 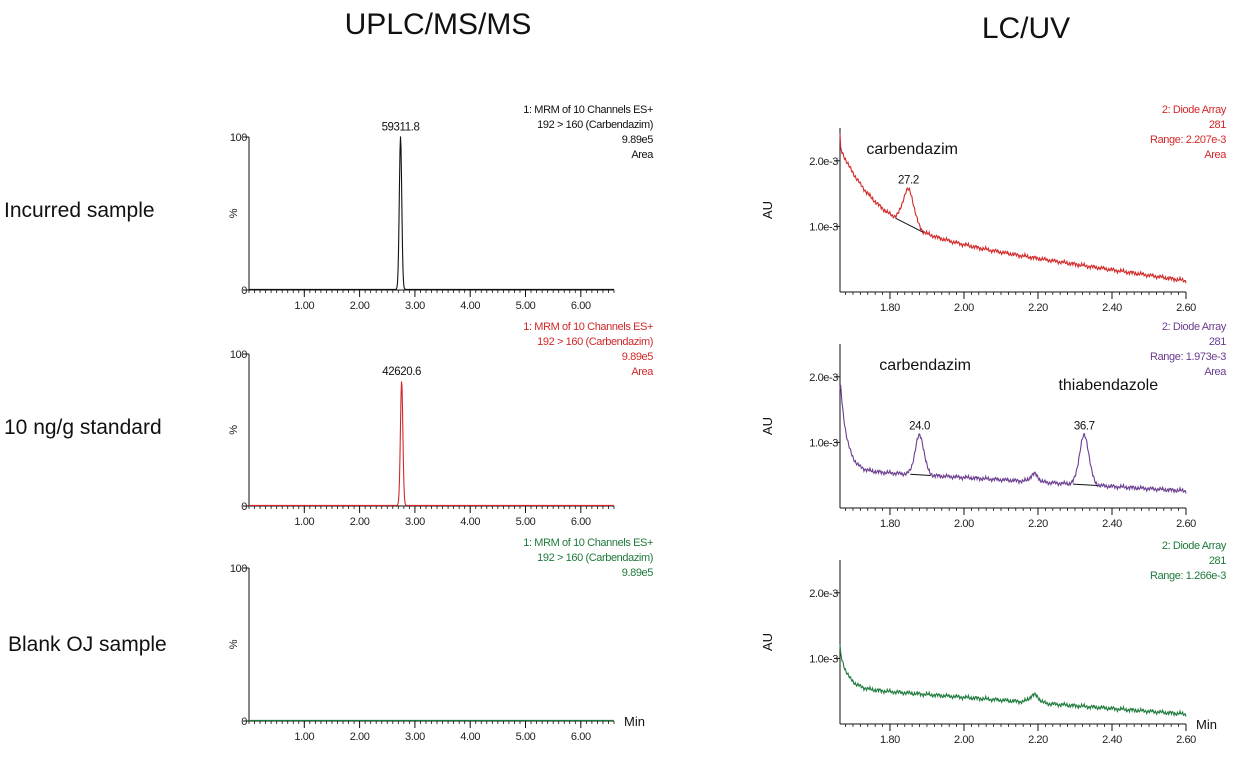 I want to click on row-label-10ng-standard: 10 ng/g standard, so click(x=83, y=427).